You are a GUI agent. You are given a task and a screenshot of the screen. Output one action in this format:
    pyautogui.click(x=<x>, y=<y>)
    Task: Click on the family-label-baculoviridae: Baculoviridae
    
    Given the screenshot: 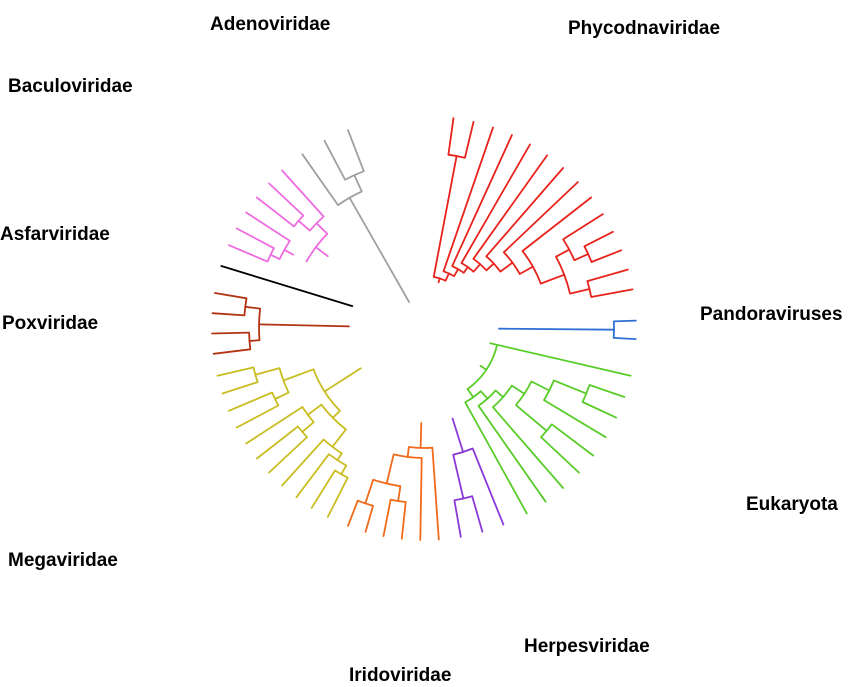 What is the action you would take?
    pyautogui.click(x=70, y=86)
    